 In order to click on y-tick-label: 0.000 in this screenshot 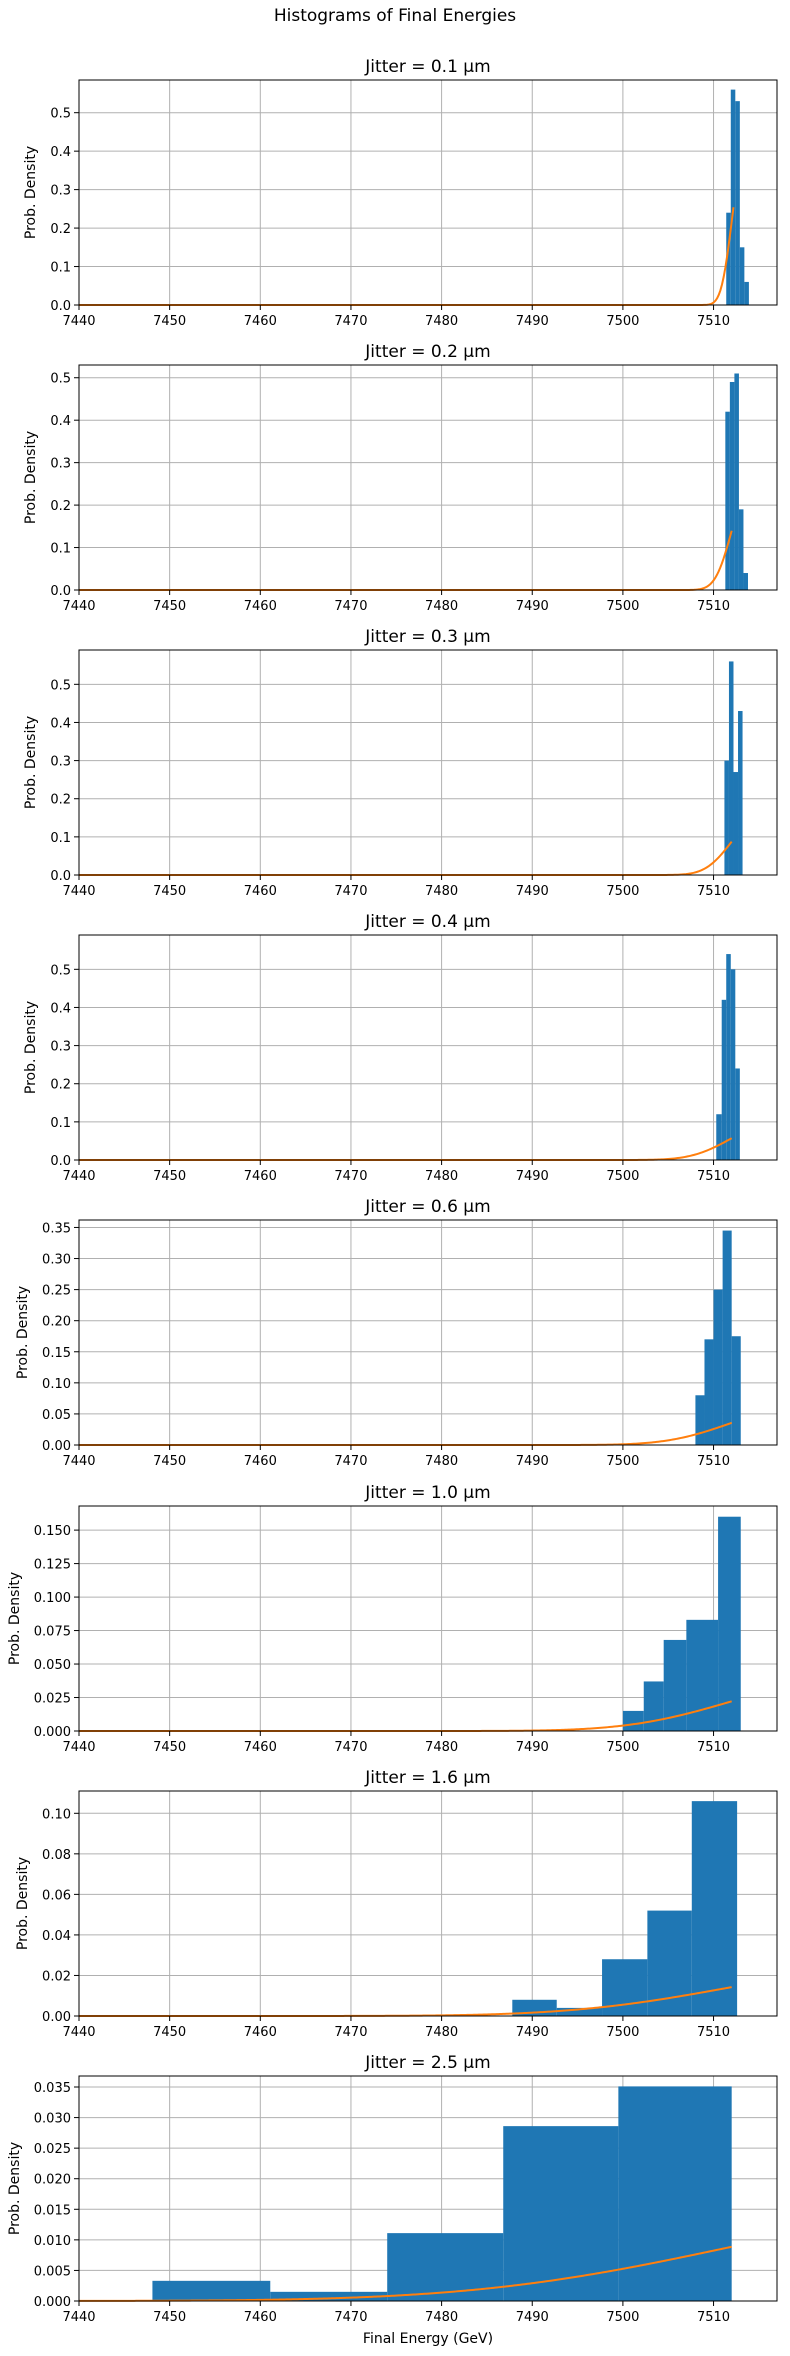, I will do `click(52, 1732)`.